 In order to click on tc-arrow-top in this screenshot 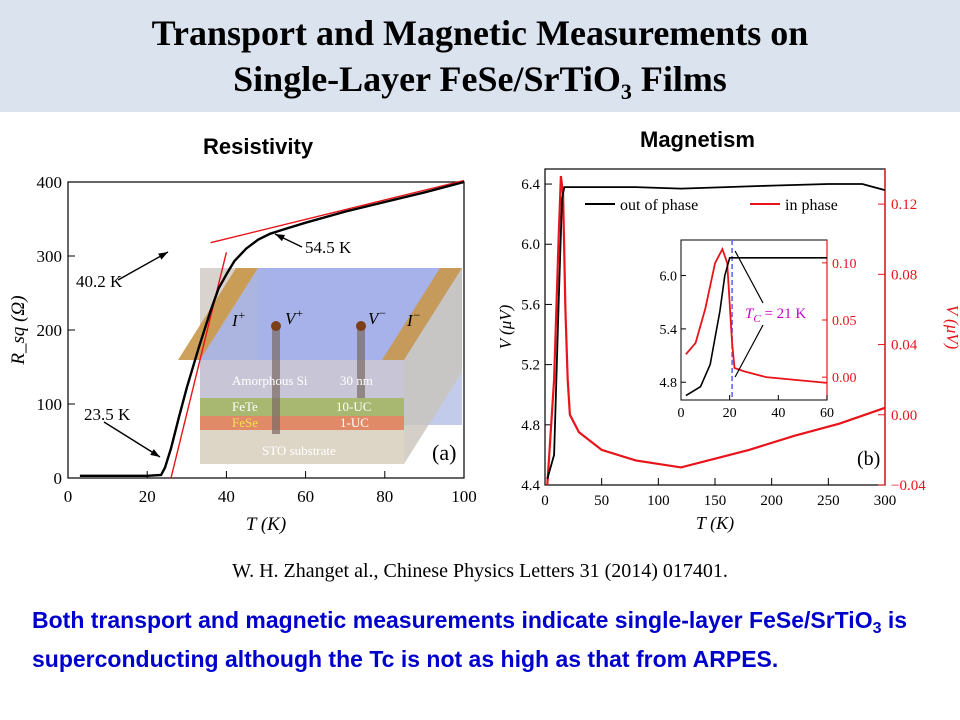, I will do `click(749, 277)`.